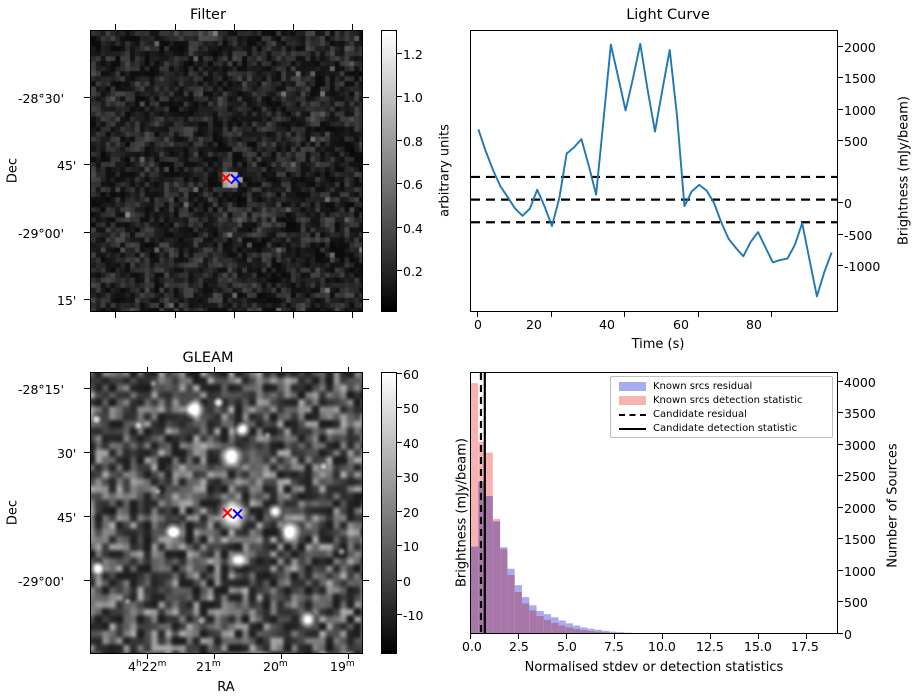 Image resolution: width=916 pixels, height=699 pixels. I want to click on legend-entry-candidate-residual: Candidate residual, so click(721, 414).